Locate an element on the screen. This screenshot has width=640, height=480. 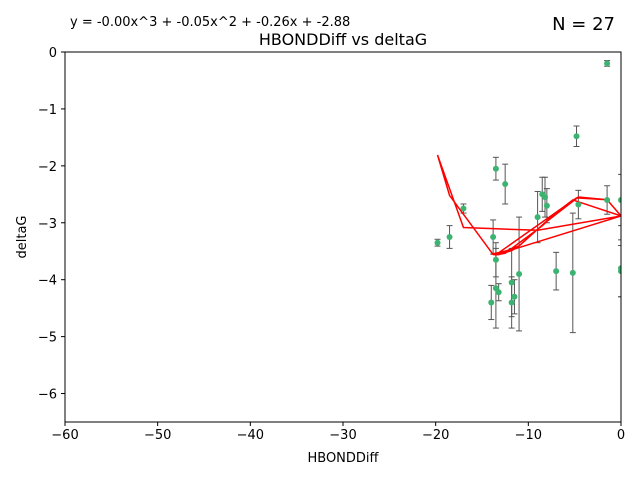
sample-count-label: N = 27 is located at coordinates (583, 24).